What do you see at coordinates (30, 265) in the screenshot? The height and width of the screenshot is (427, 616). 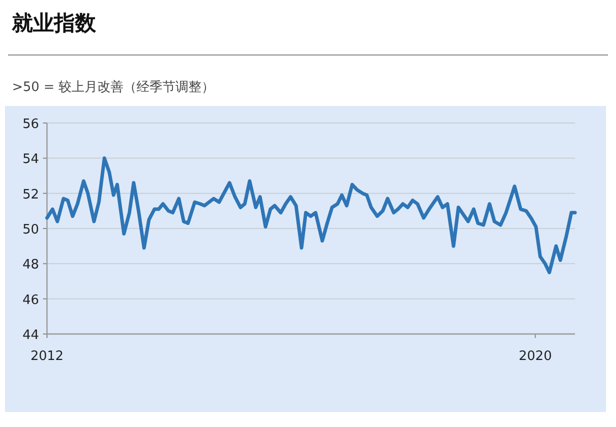 I see `y-tick-label: 48` at bounding box center [30, 265].